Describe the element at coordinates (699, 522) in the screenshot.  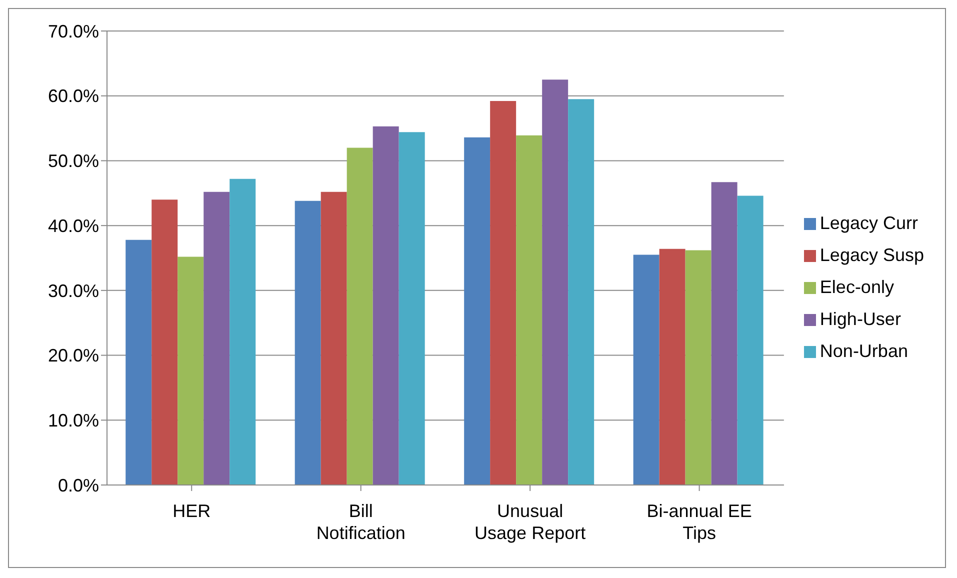
I see `x-tick-label: Bi-annual EE Tips` at that location.